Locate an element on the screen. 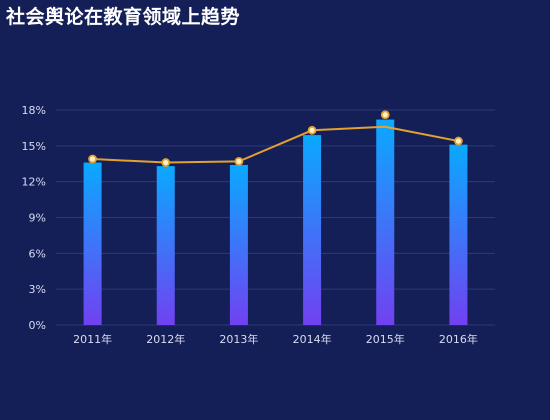 The image size is (550, 420). point-marker-2012年 is located at coordinates (166, 162).